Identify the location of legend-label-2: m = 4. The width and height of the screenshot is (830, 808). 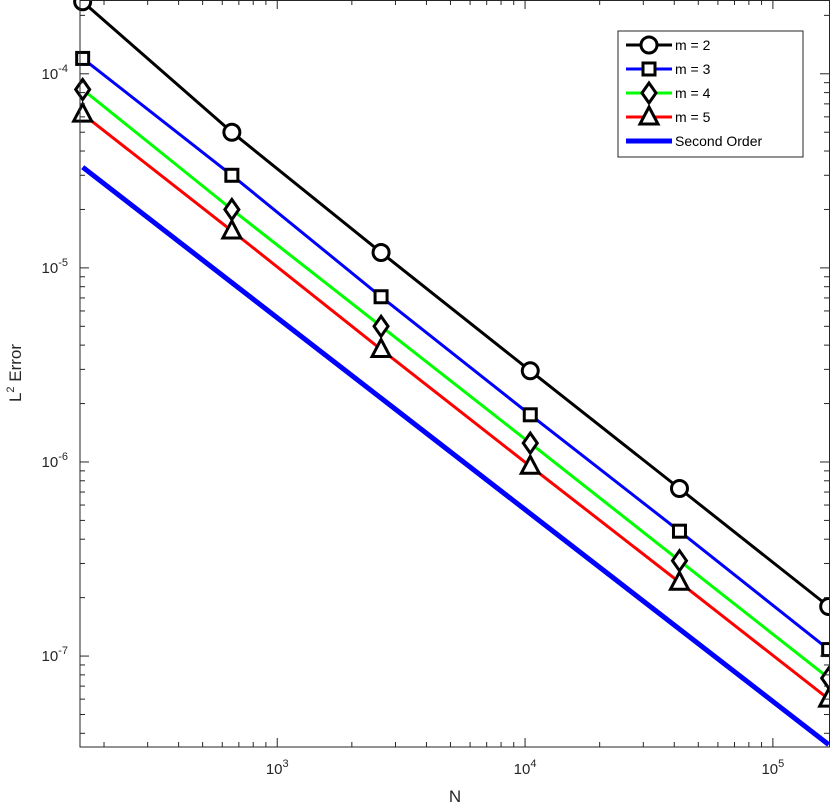
(693, 93).